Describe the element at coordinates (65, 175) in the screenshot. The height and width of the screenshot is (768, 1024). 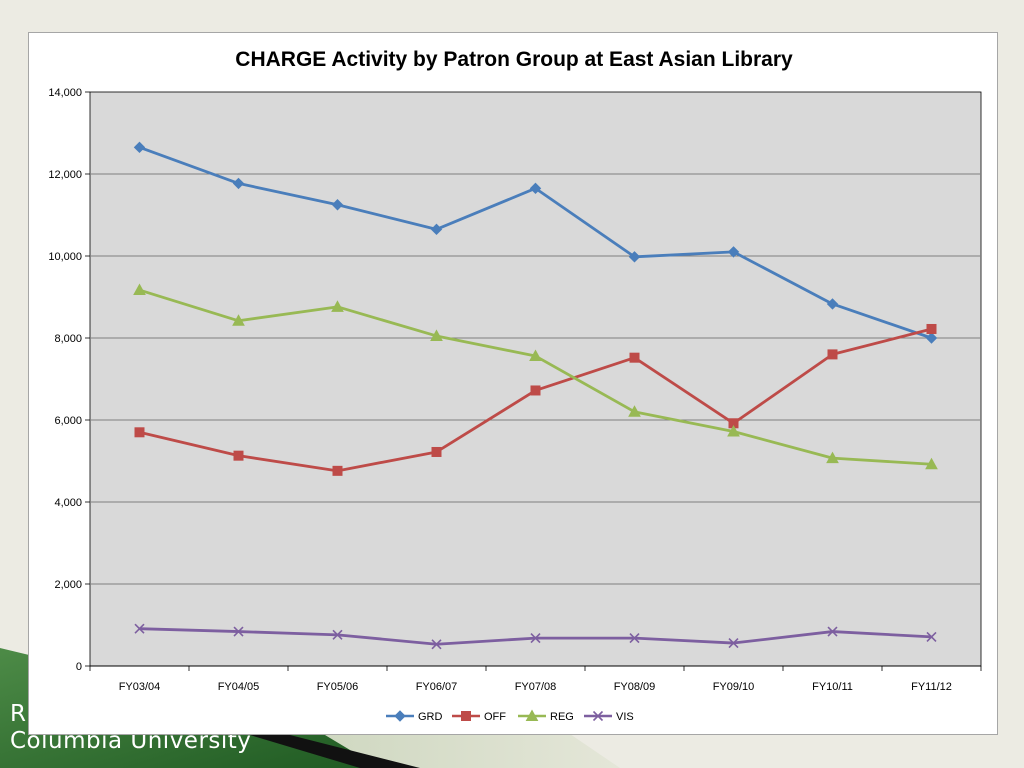
I see `y-tick-label: 12,000` at that location.